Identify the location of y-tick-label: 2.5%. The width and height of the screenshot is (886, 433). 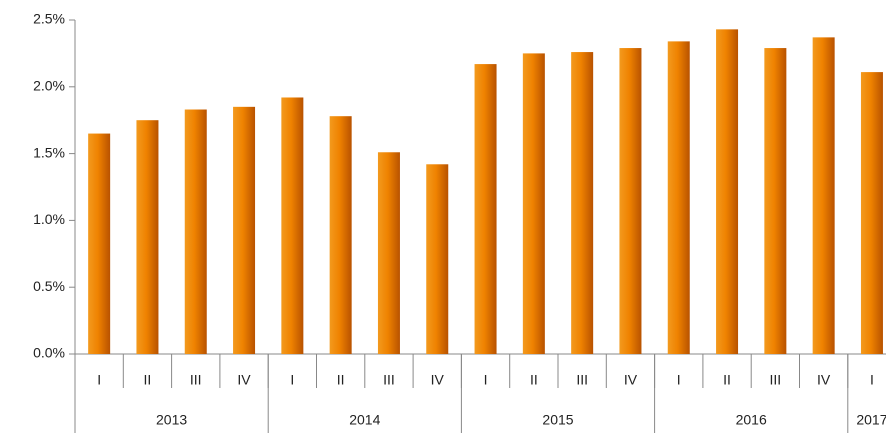
(49, 19).